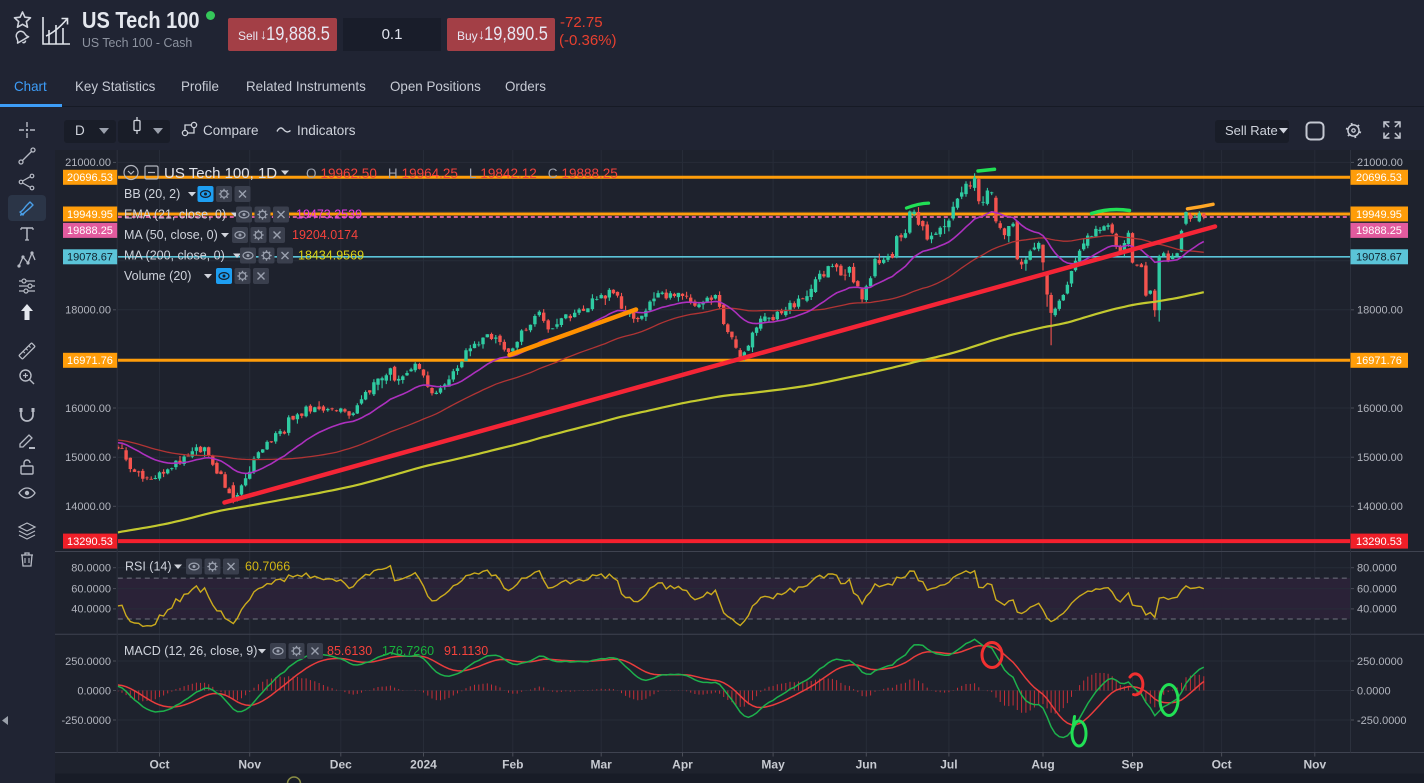  What do you see at coordinates (682, 765) in the screenshot?
I see `svg-text: Apr` at bounding box center [682, 765].